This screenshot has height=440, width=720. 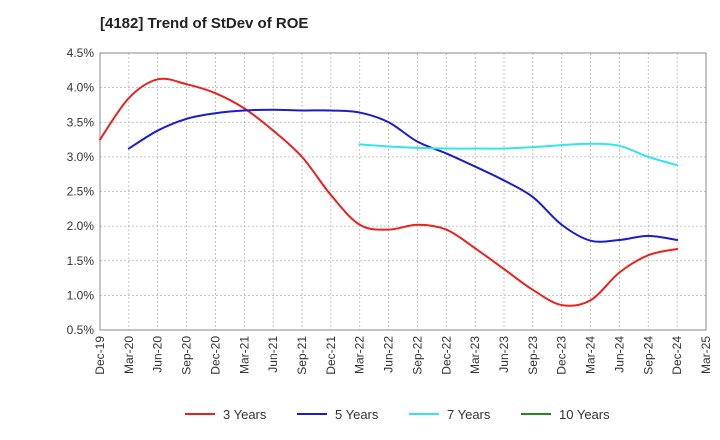 I want to click on y-tick-label: 3.0%, so click(x=81, y=157).